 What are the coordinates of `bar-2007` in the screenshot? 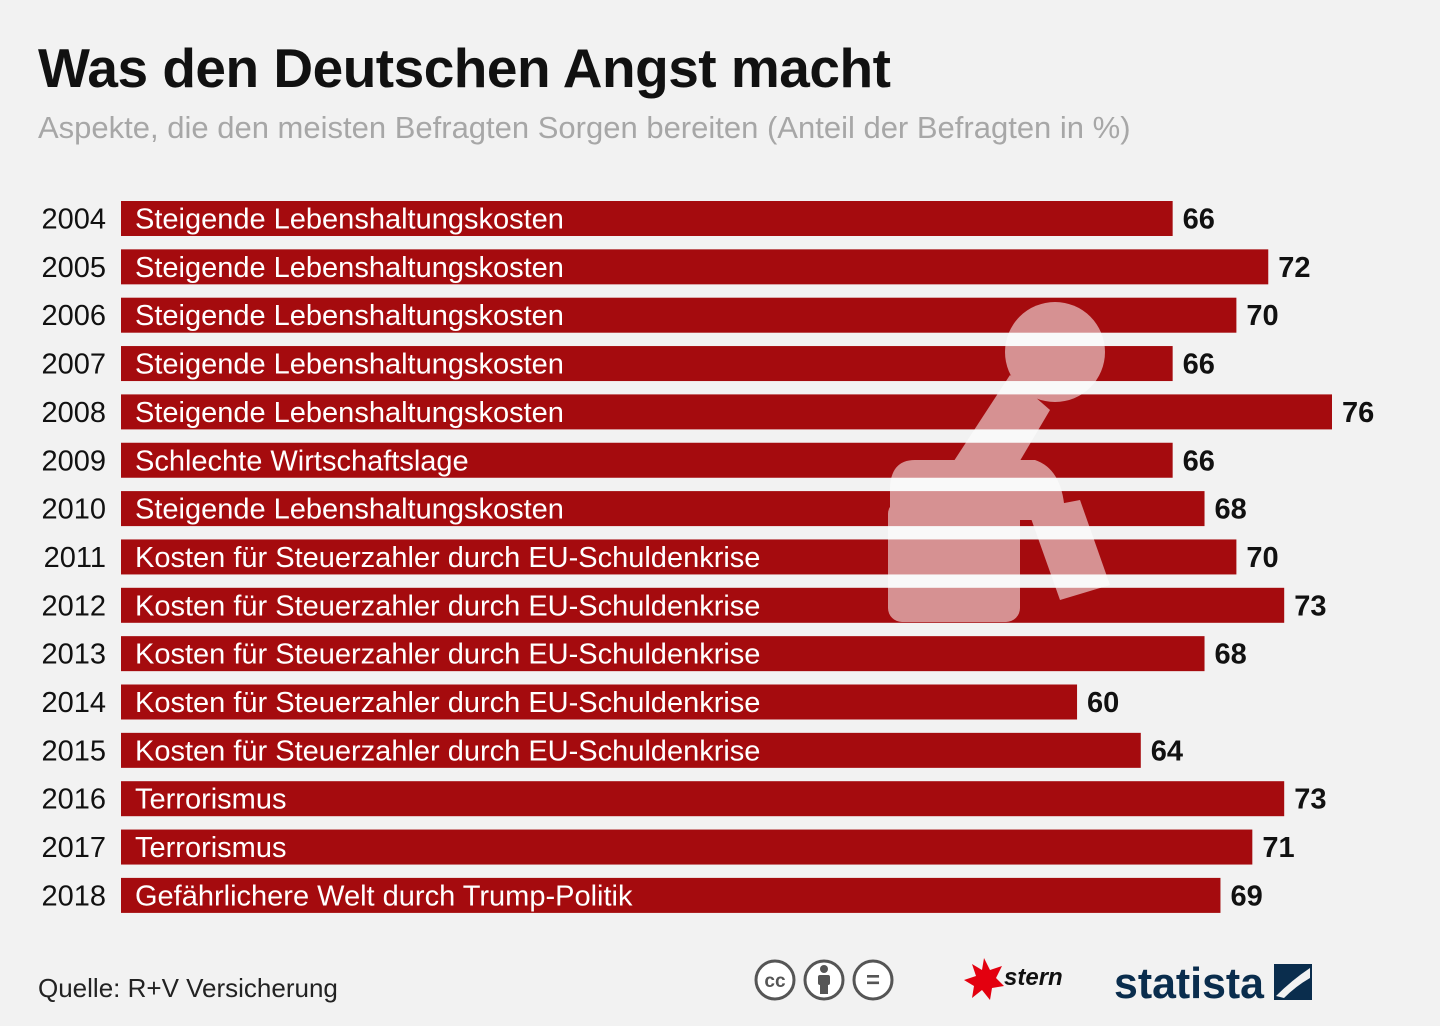 It's located at (647, 364).